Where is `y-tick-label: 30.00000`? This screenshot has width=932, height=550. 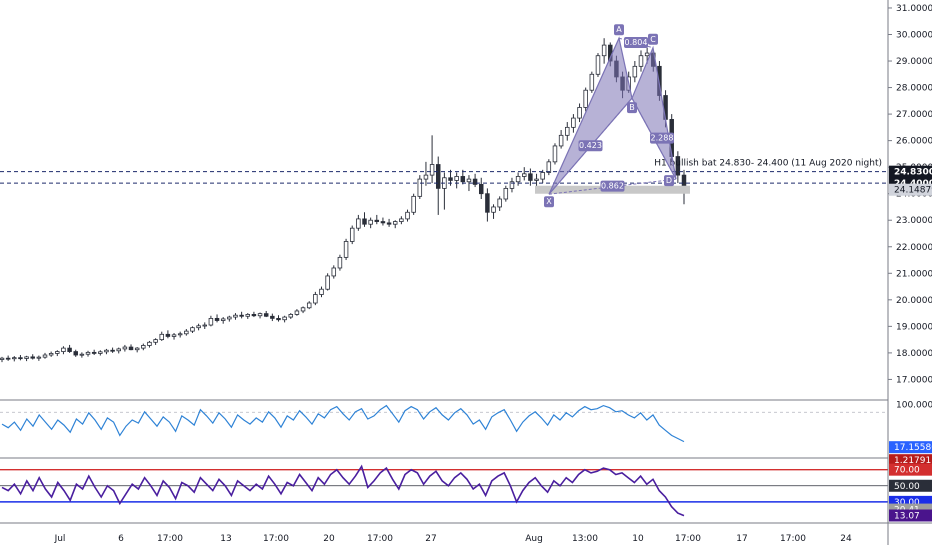 y-tick-label: 30.00000 is located at coordinates (914, 35).